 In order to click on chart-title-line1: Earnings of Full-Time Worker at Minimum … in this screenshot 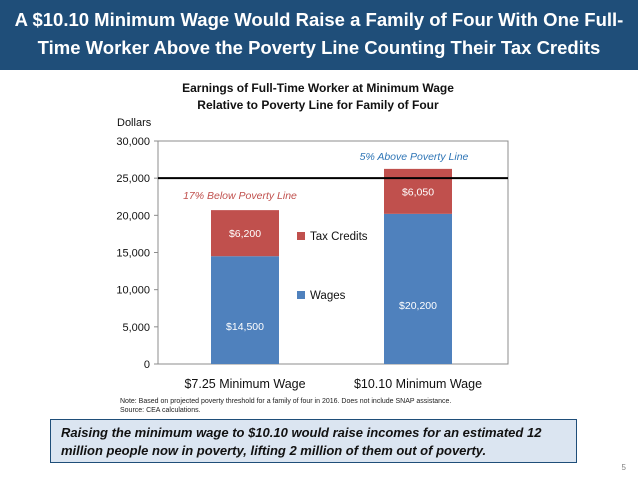, I will do `click(318, 88)`.